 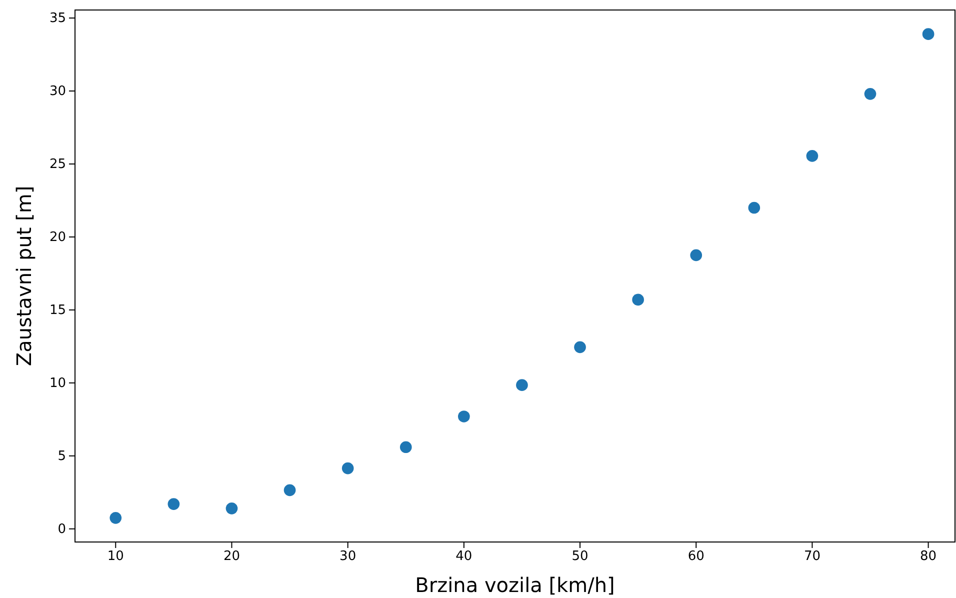 I want to click on x-tick-label: 70, so click(x=812, y=556).